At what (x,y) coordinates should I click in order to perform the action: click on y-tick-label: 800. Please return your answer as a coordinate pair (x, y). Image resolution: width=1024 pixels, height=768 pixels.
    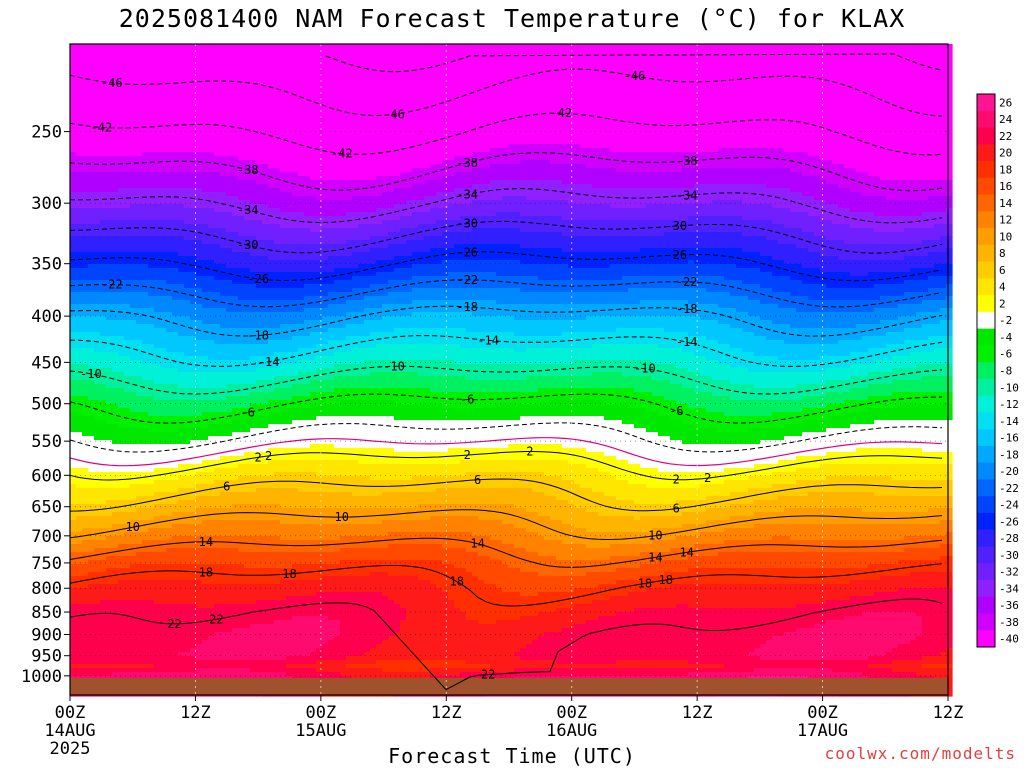
    Looking at the image, I should click on (46, 589).